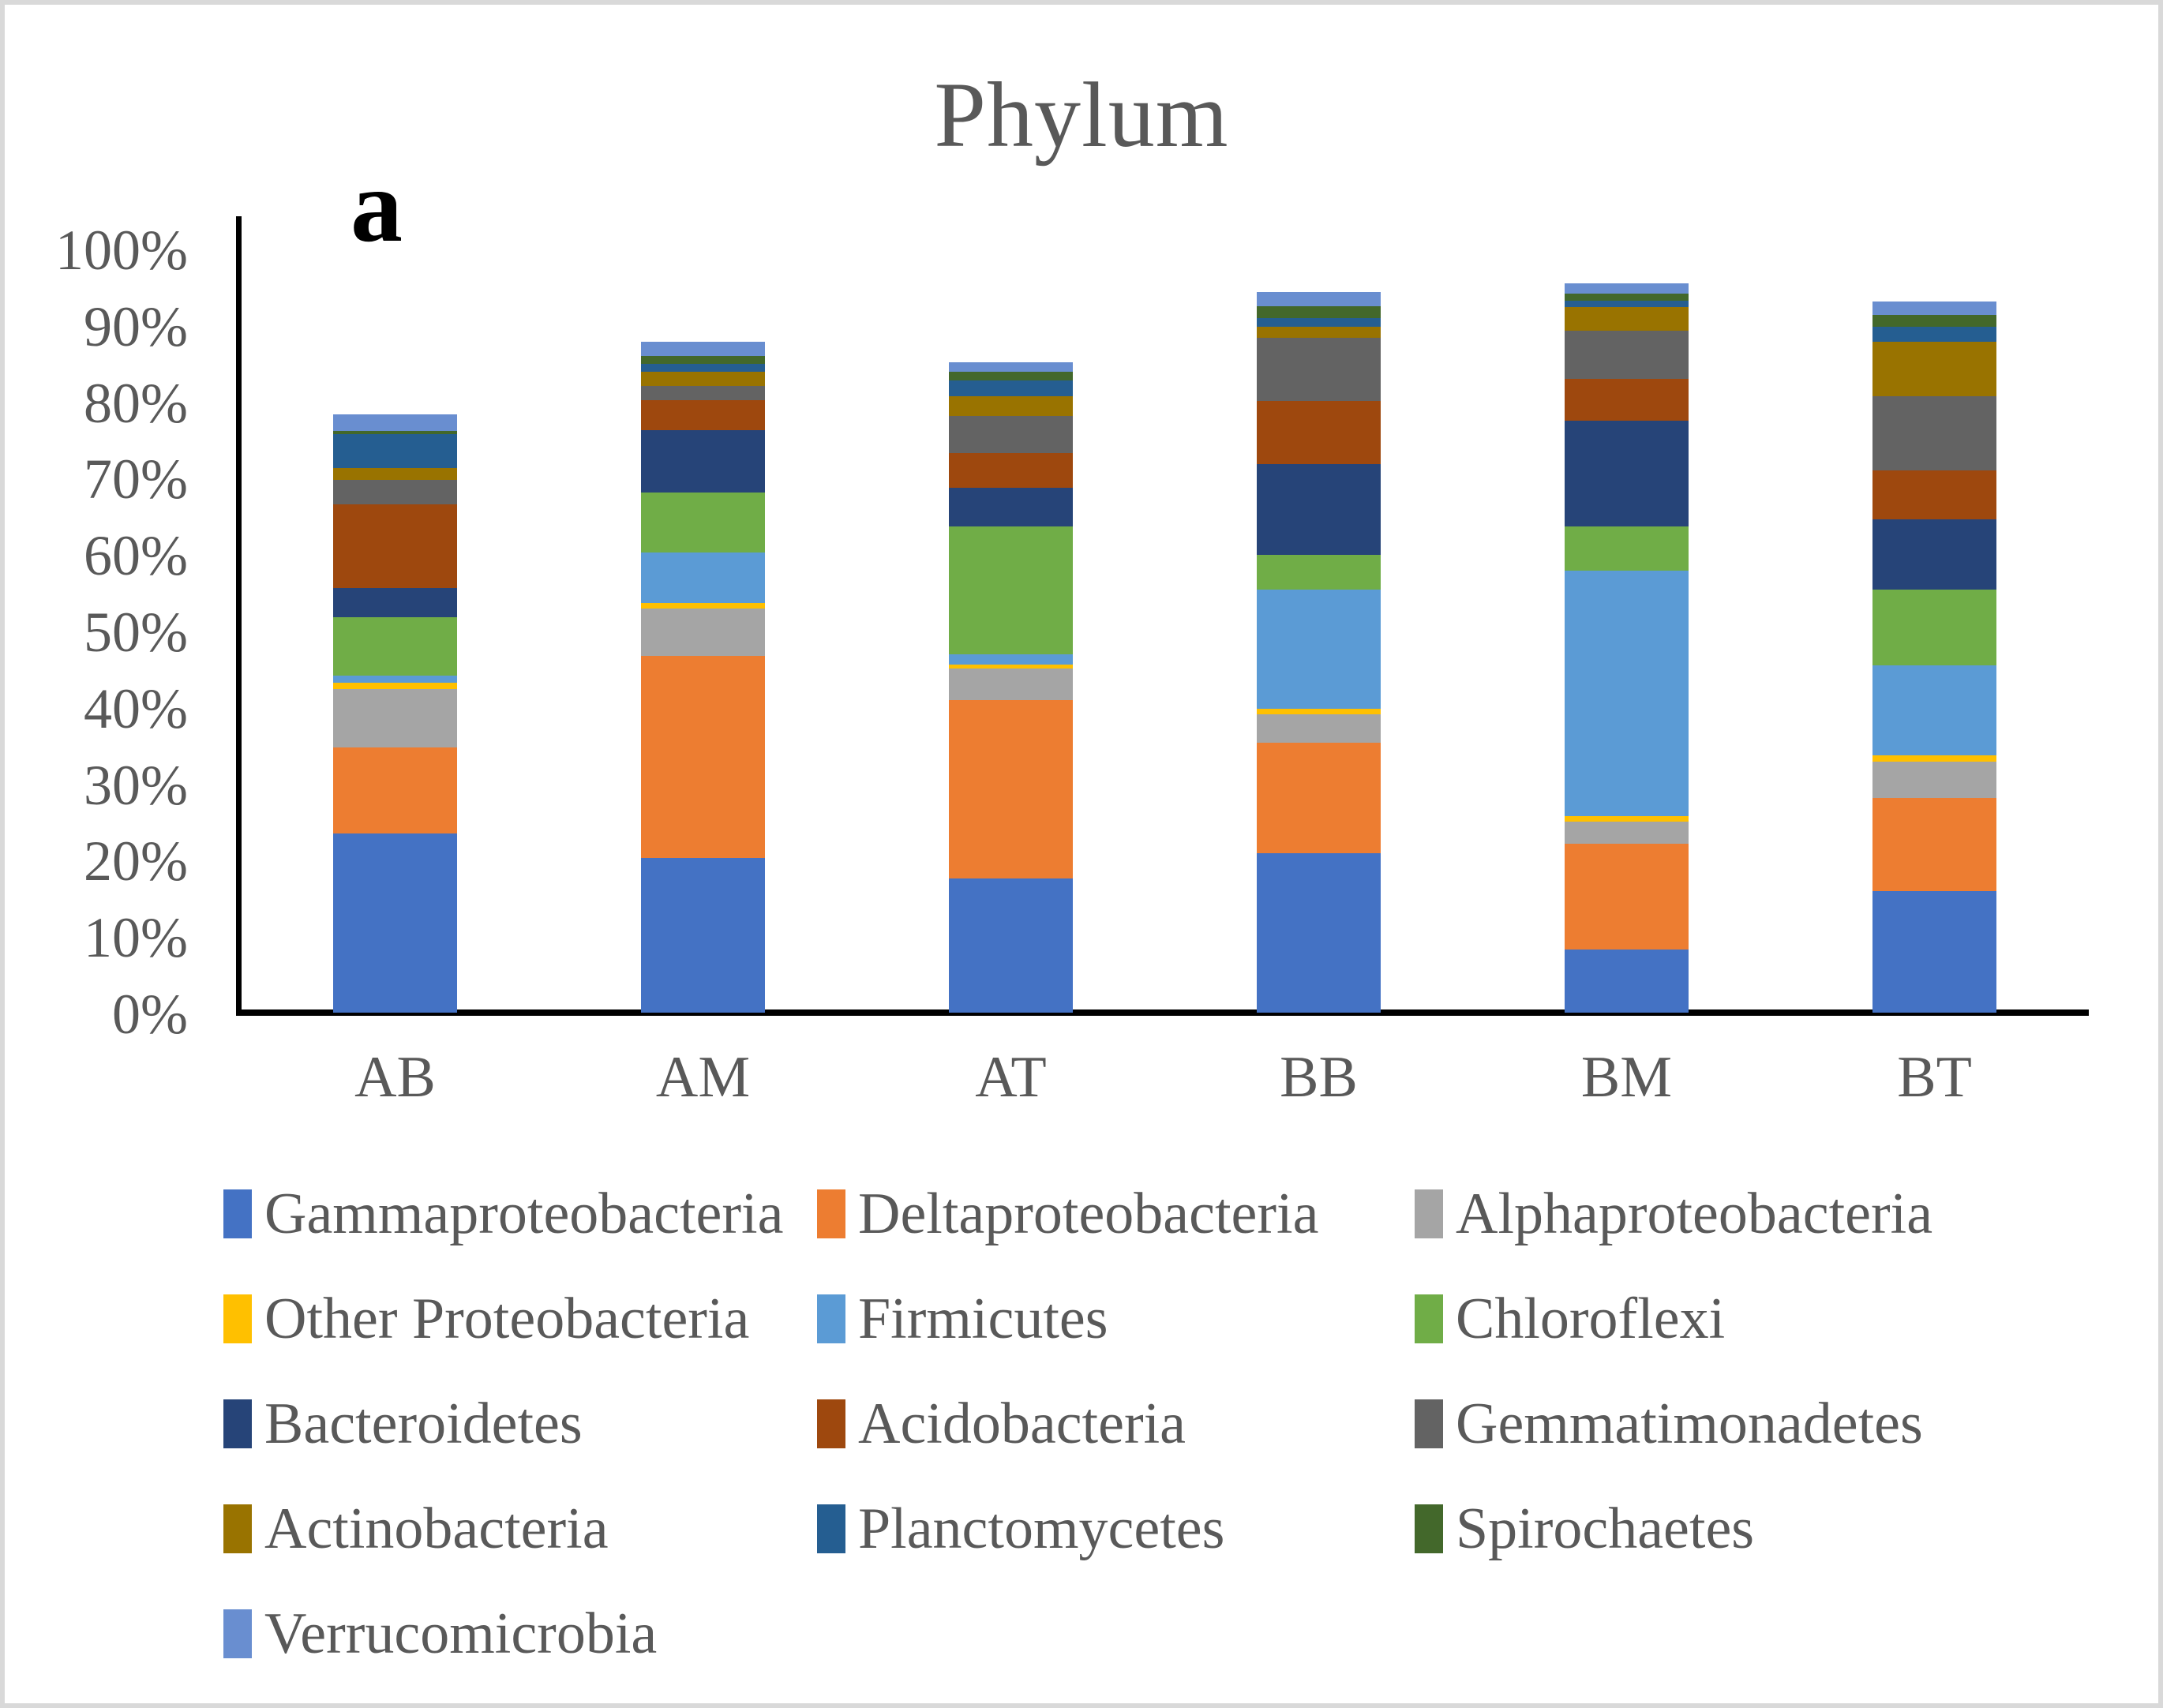  I want to click on bar-segment-BB-gemmatimonadetes, so click(1319, 370).